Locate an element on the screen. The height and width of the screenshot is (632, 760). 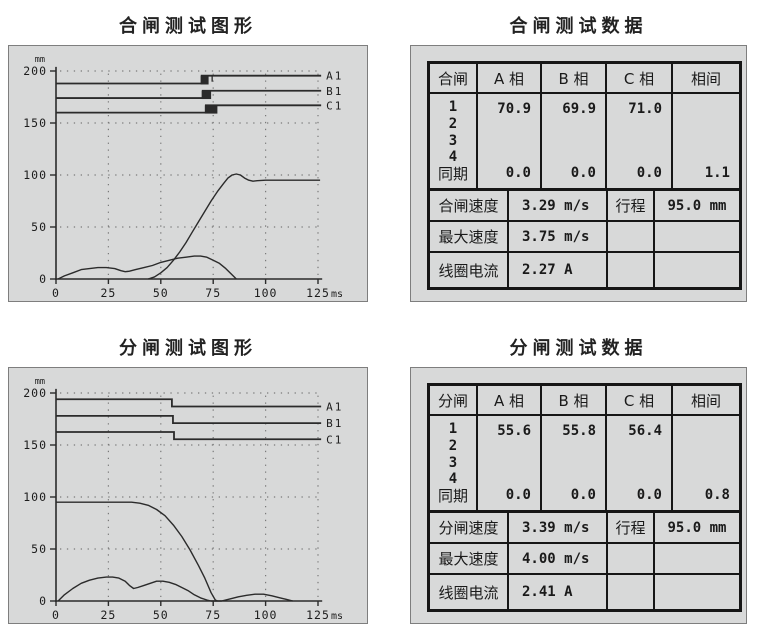
interphase-cell: 1.1 is located at coordinates (706, 142).